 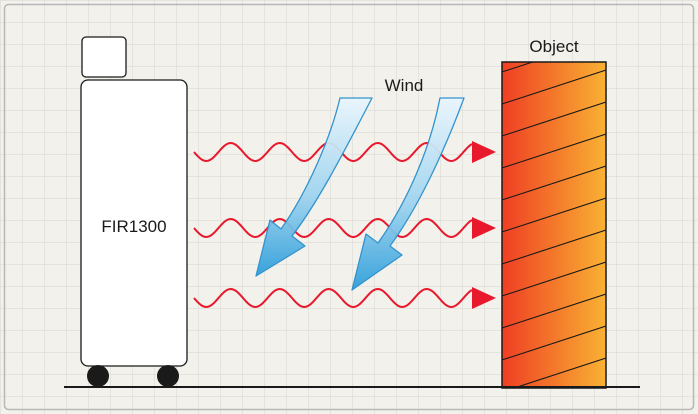 I want to click on object-hatching, so click(x=554, y=225).